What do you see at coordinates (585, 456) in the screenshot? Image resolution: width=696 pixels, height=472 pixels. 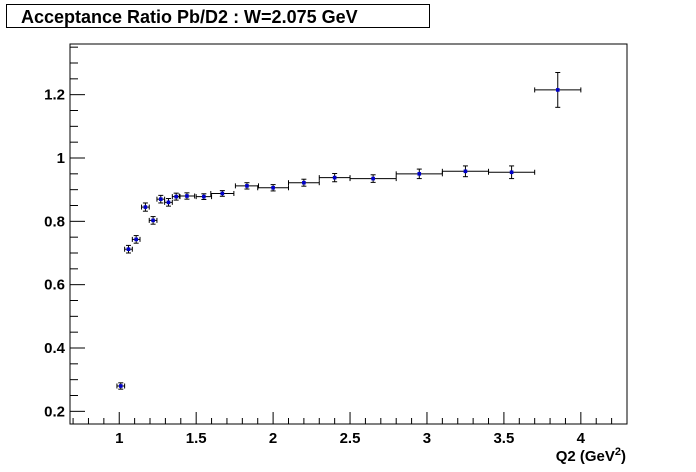 I see `x-axis-title-main: Q2 (GeV` at bounding box center [585, 456].